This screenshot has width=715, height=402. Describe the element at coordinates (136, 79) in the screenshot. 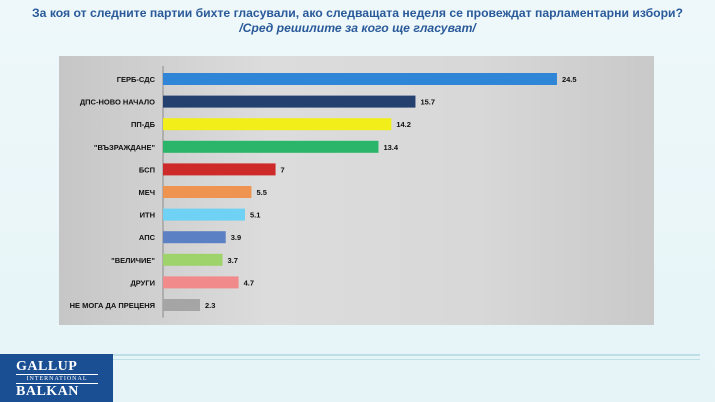

I see `category-label: ГЕРБ-СДС` at that location.